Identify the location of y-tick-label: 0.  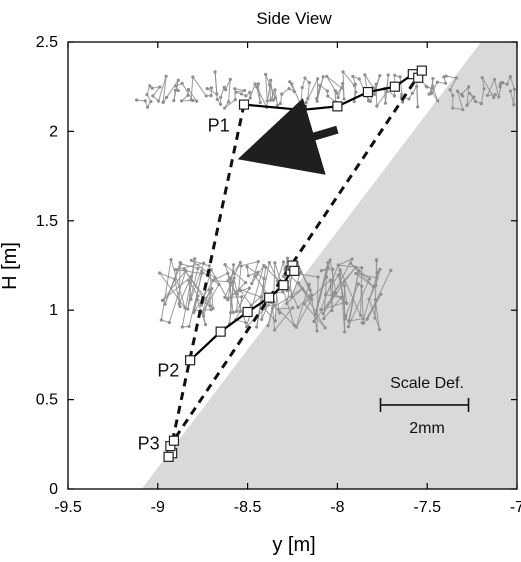
(53, 489).